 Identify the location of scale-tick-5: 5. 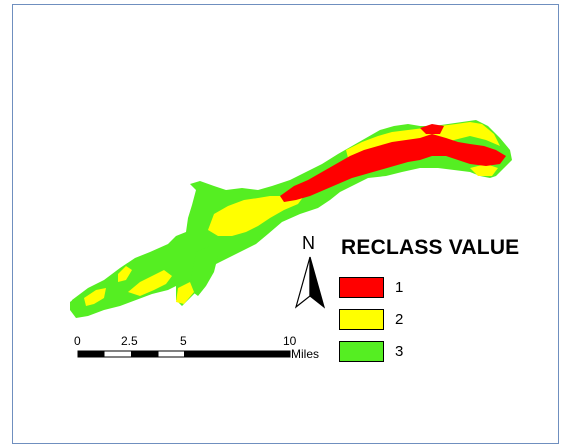
(183, 341).